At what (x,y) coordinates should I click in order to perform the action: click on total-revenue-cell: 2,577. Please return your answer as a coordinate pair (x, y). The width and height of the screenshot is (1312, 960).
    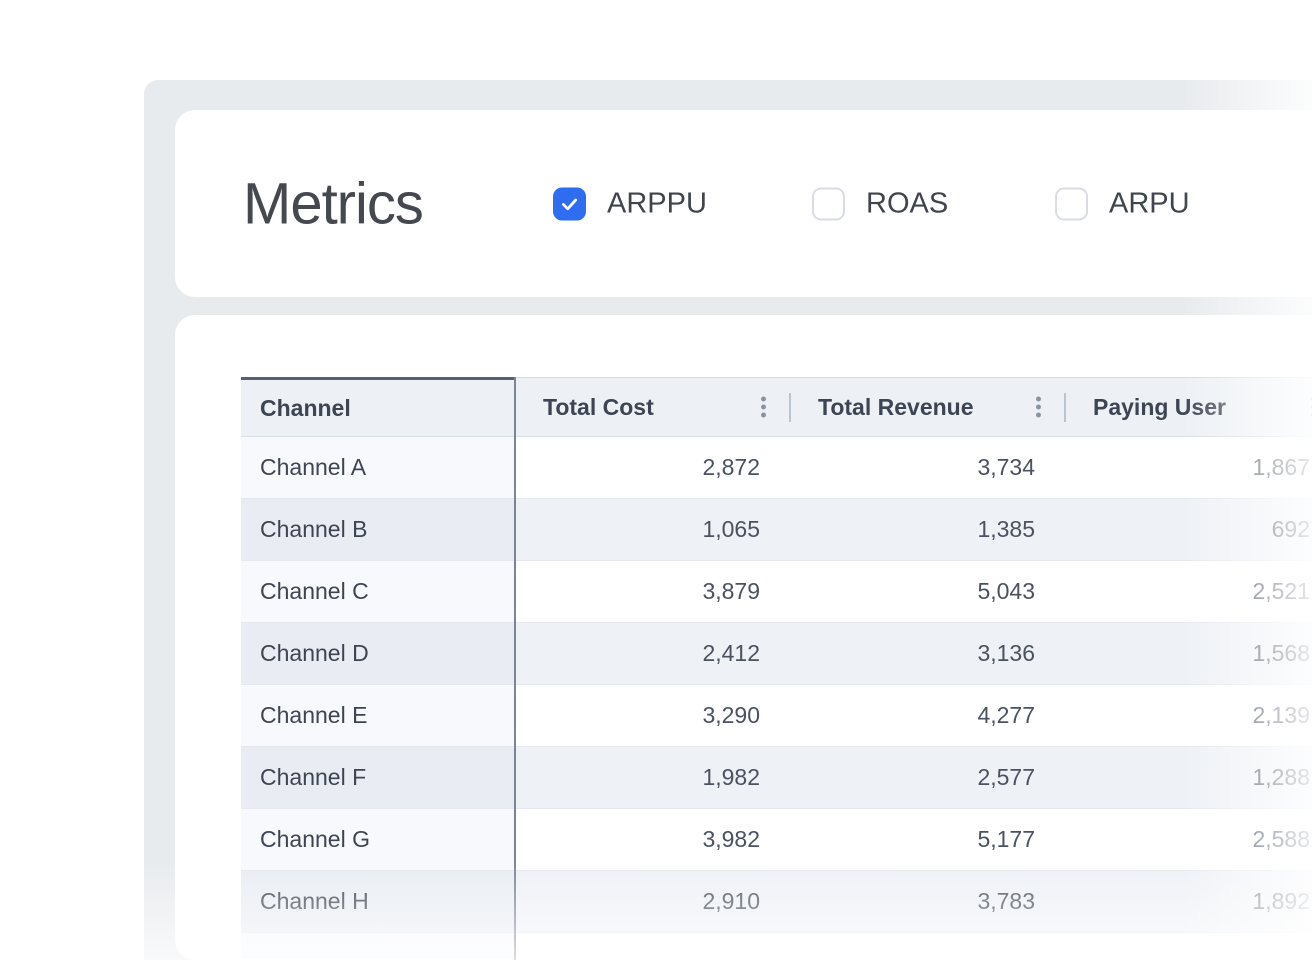
    Looking at the image, I should click on (1006, 777).